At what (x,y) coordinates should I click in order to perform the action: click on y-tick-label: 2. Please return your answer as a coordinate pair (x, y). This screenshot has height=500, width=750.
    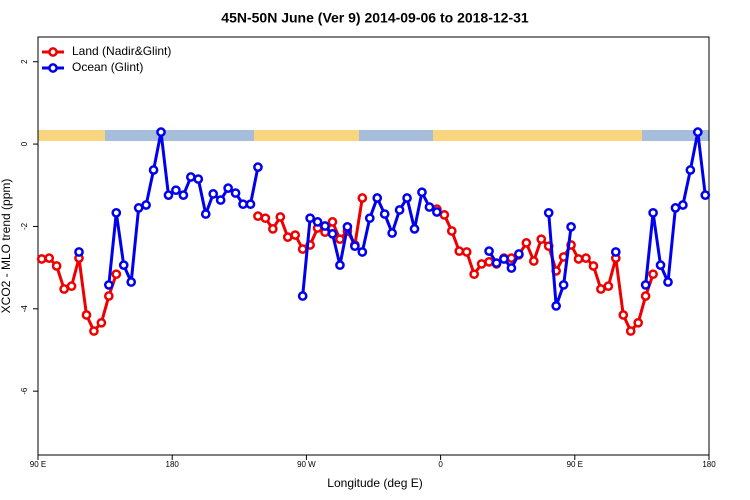
    Looking at the image, I should click on (24, 61).